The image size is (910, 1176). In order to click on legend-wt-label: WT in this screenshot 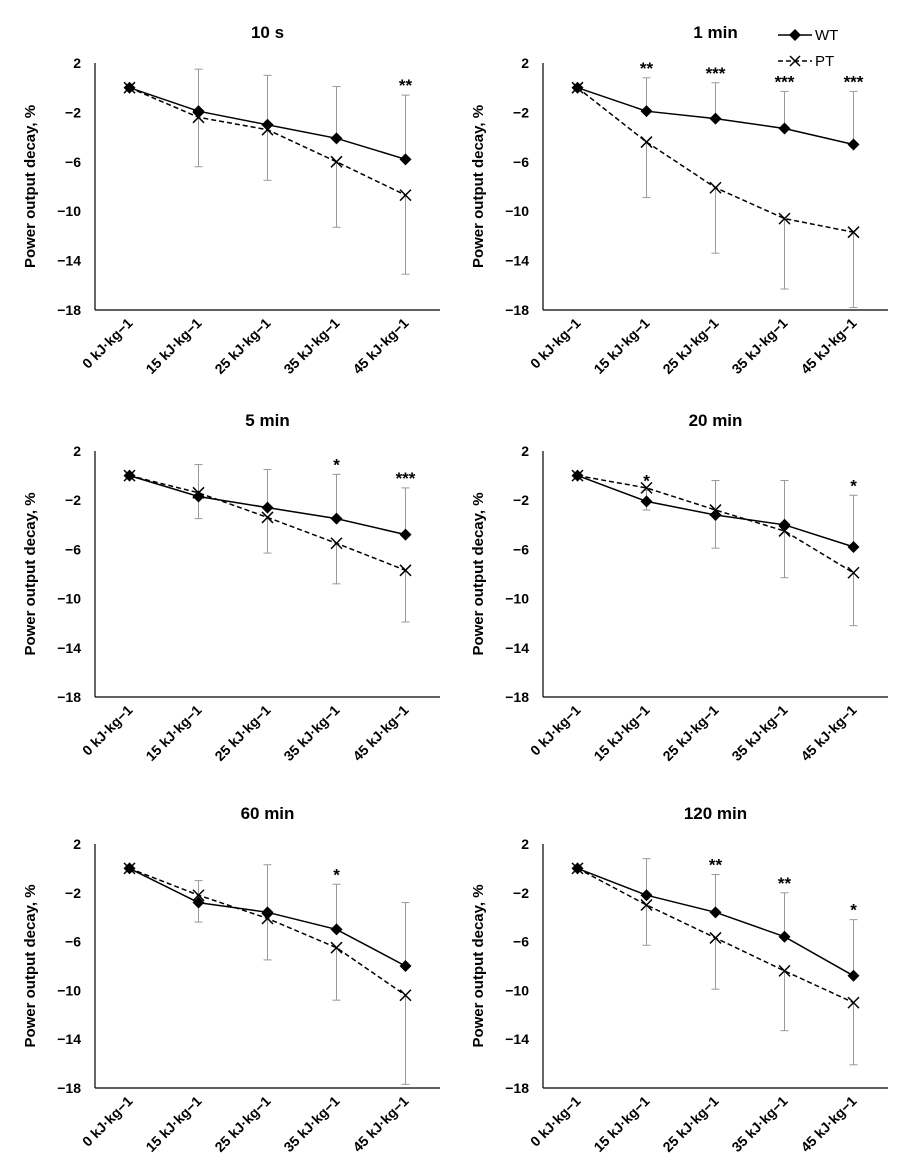, I will do `click(826, 35)`.